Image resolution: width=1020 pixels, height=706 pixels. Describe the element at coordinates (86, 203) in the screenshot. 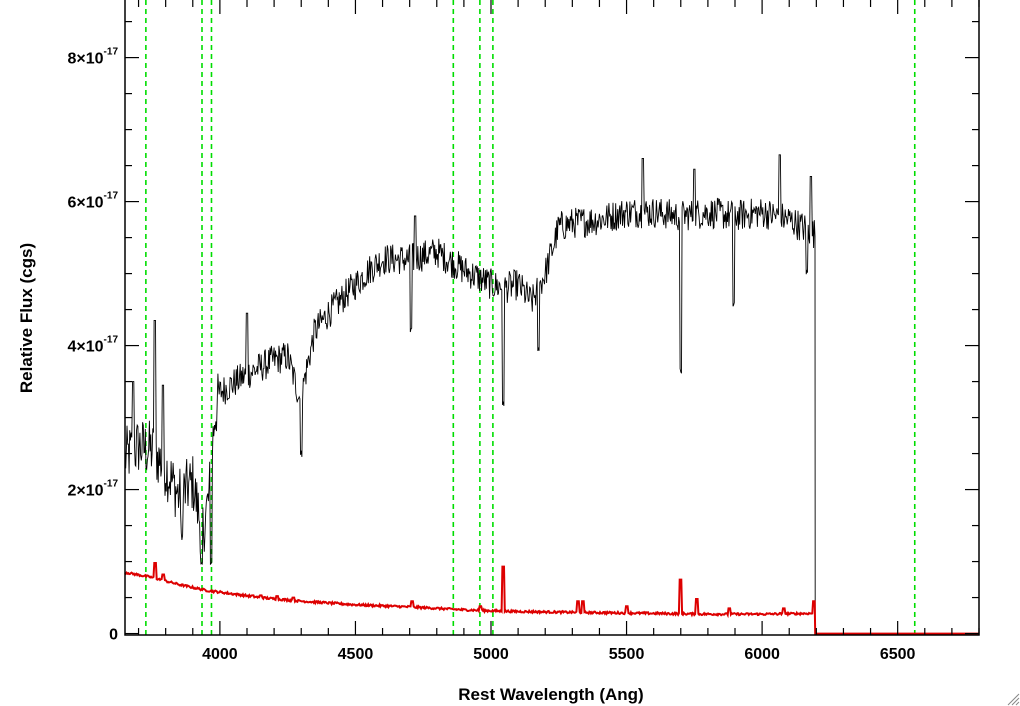

I see `y-tick-mantissa: 6×10` at that location.